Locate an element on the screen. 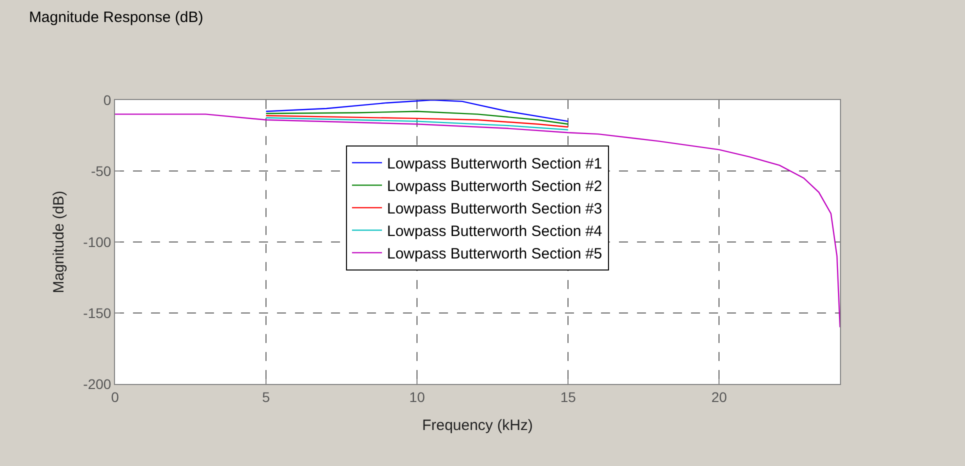  y-tick-label: -150 is located at coordinates (97, 312).